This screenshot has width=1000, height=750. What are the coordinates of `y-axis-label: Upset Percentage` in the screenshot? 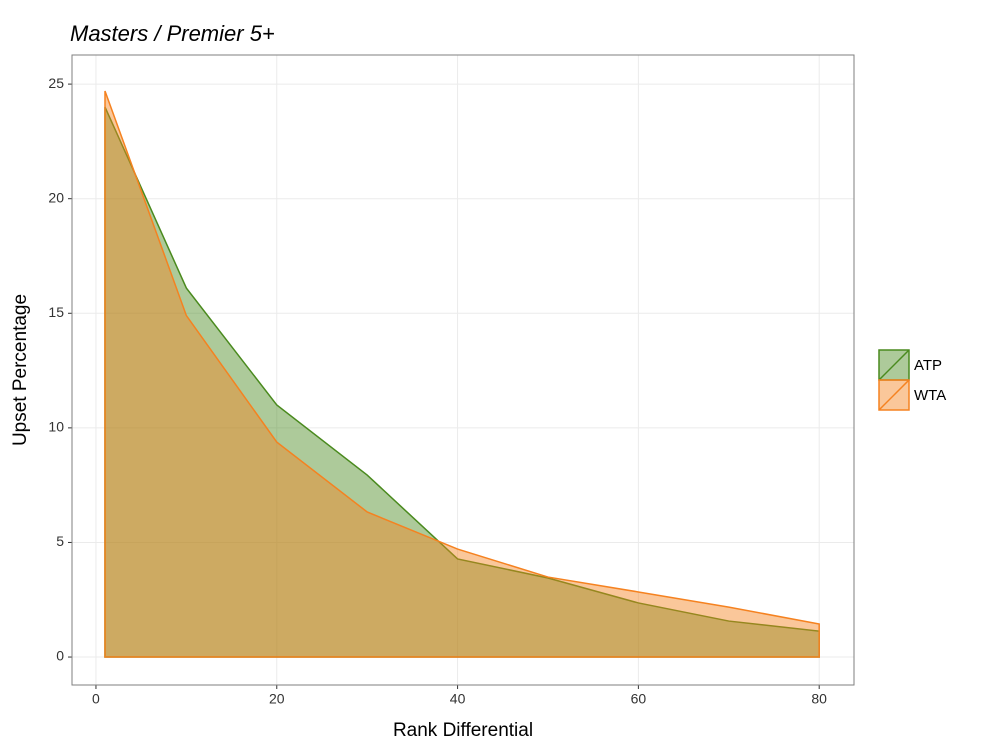 It's located at (20, 370).